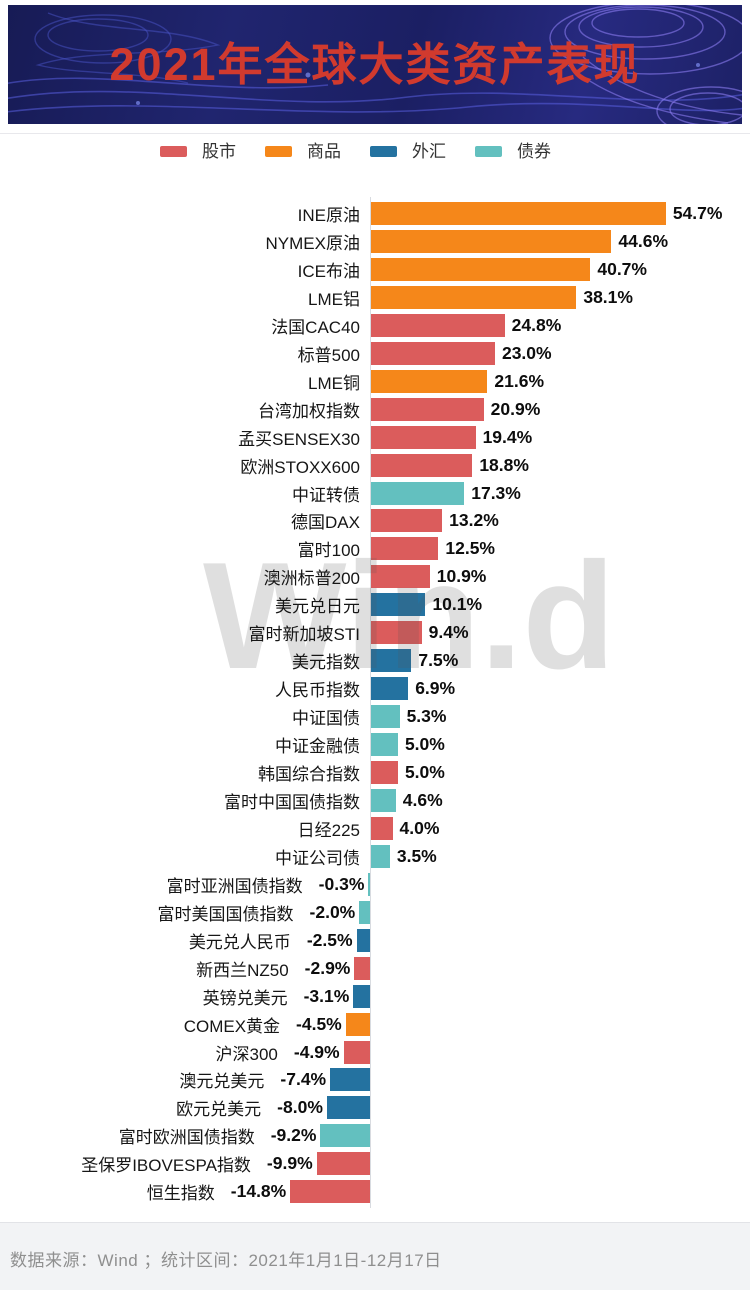  I want to click on category-label: 富时亚洲国债指数, so click(234, 886).